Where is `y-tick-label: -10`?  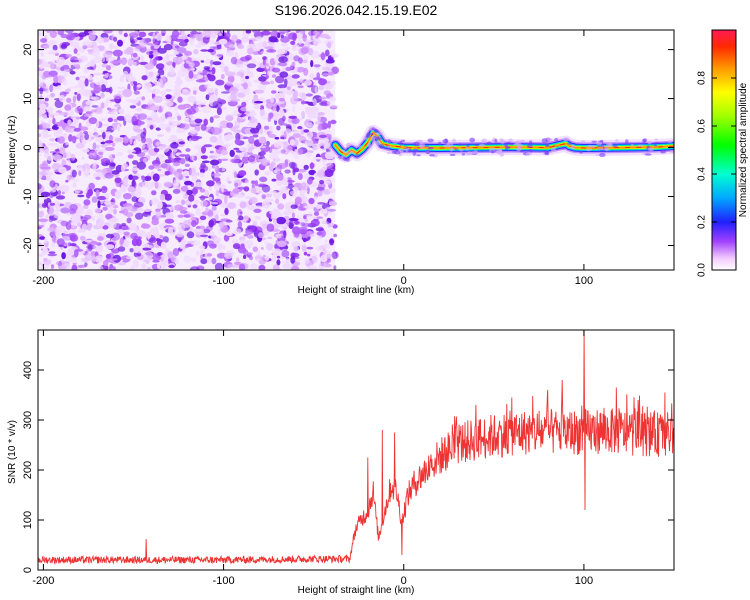 y-tick-label: -10 is located at coordinates (28, 197).